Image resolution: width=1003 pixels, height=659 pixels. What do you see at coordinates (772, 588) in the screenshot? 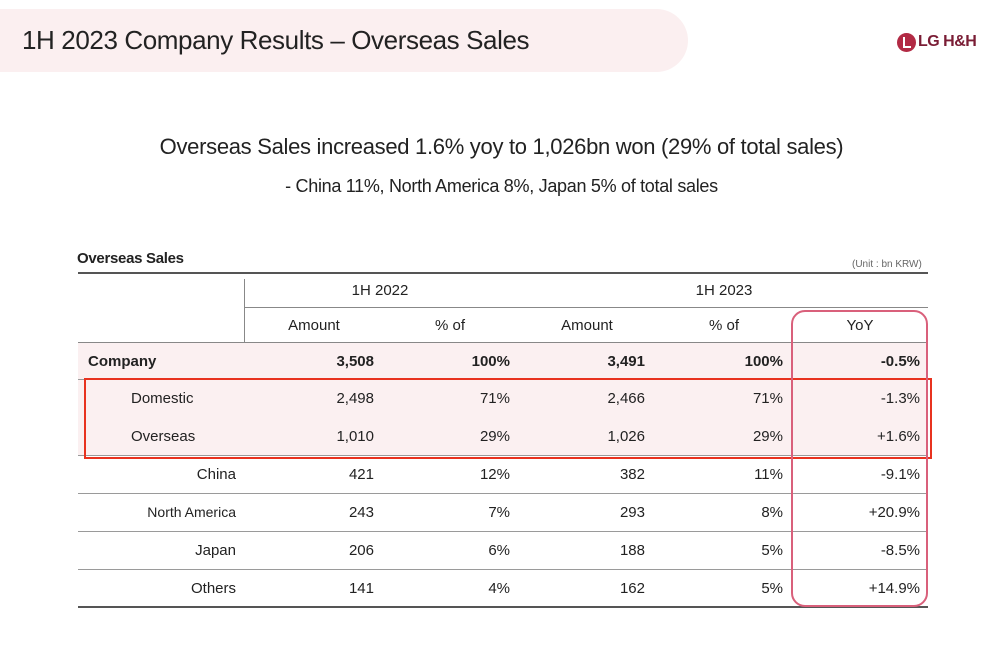
I see `others-share-2023: 5%` at bounding box center [772, 588].